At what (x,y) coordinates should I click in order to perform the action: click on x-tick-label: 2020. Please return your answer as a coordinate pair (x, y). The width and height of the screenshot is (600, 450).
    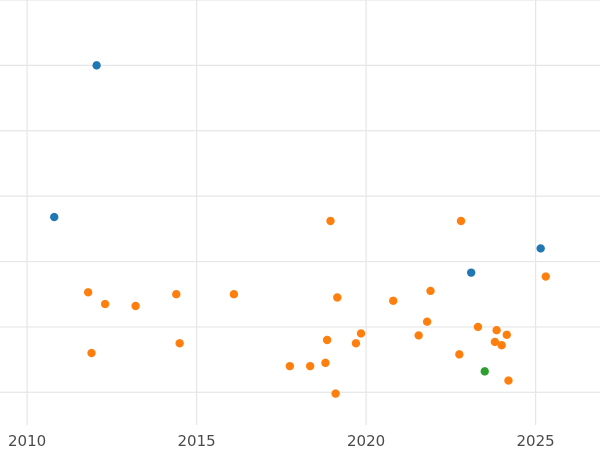
    Looking at the image, I should click on (366, 441).